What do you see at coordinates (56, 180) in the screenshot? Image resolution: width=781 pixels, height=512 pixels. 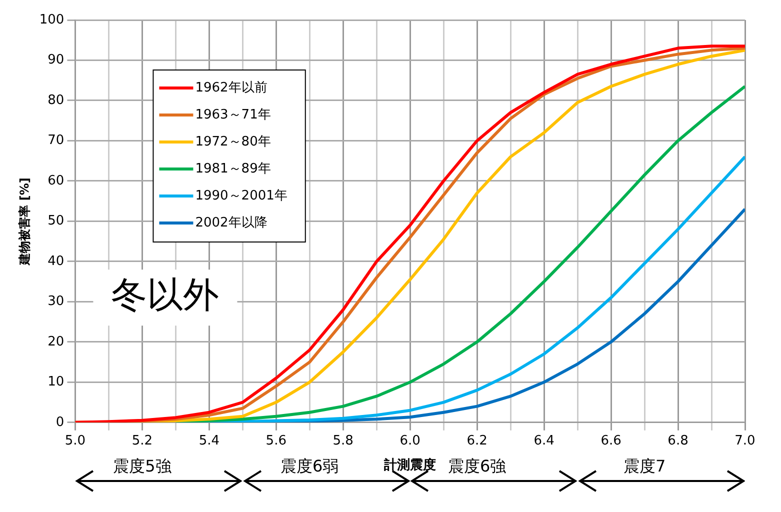 I see `y-tick-label: 60` at bounding box center [56, 180].